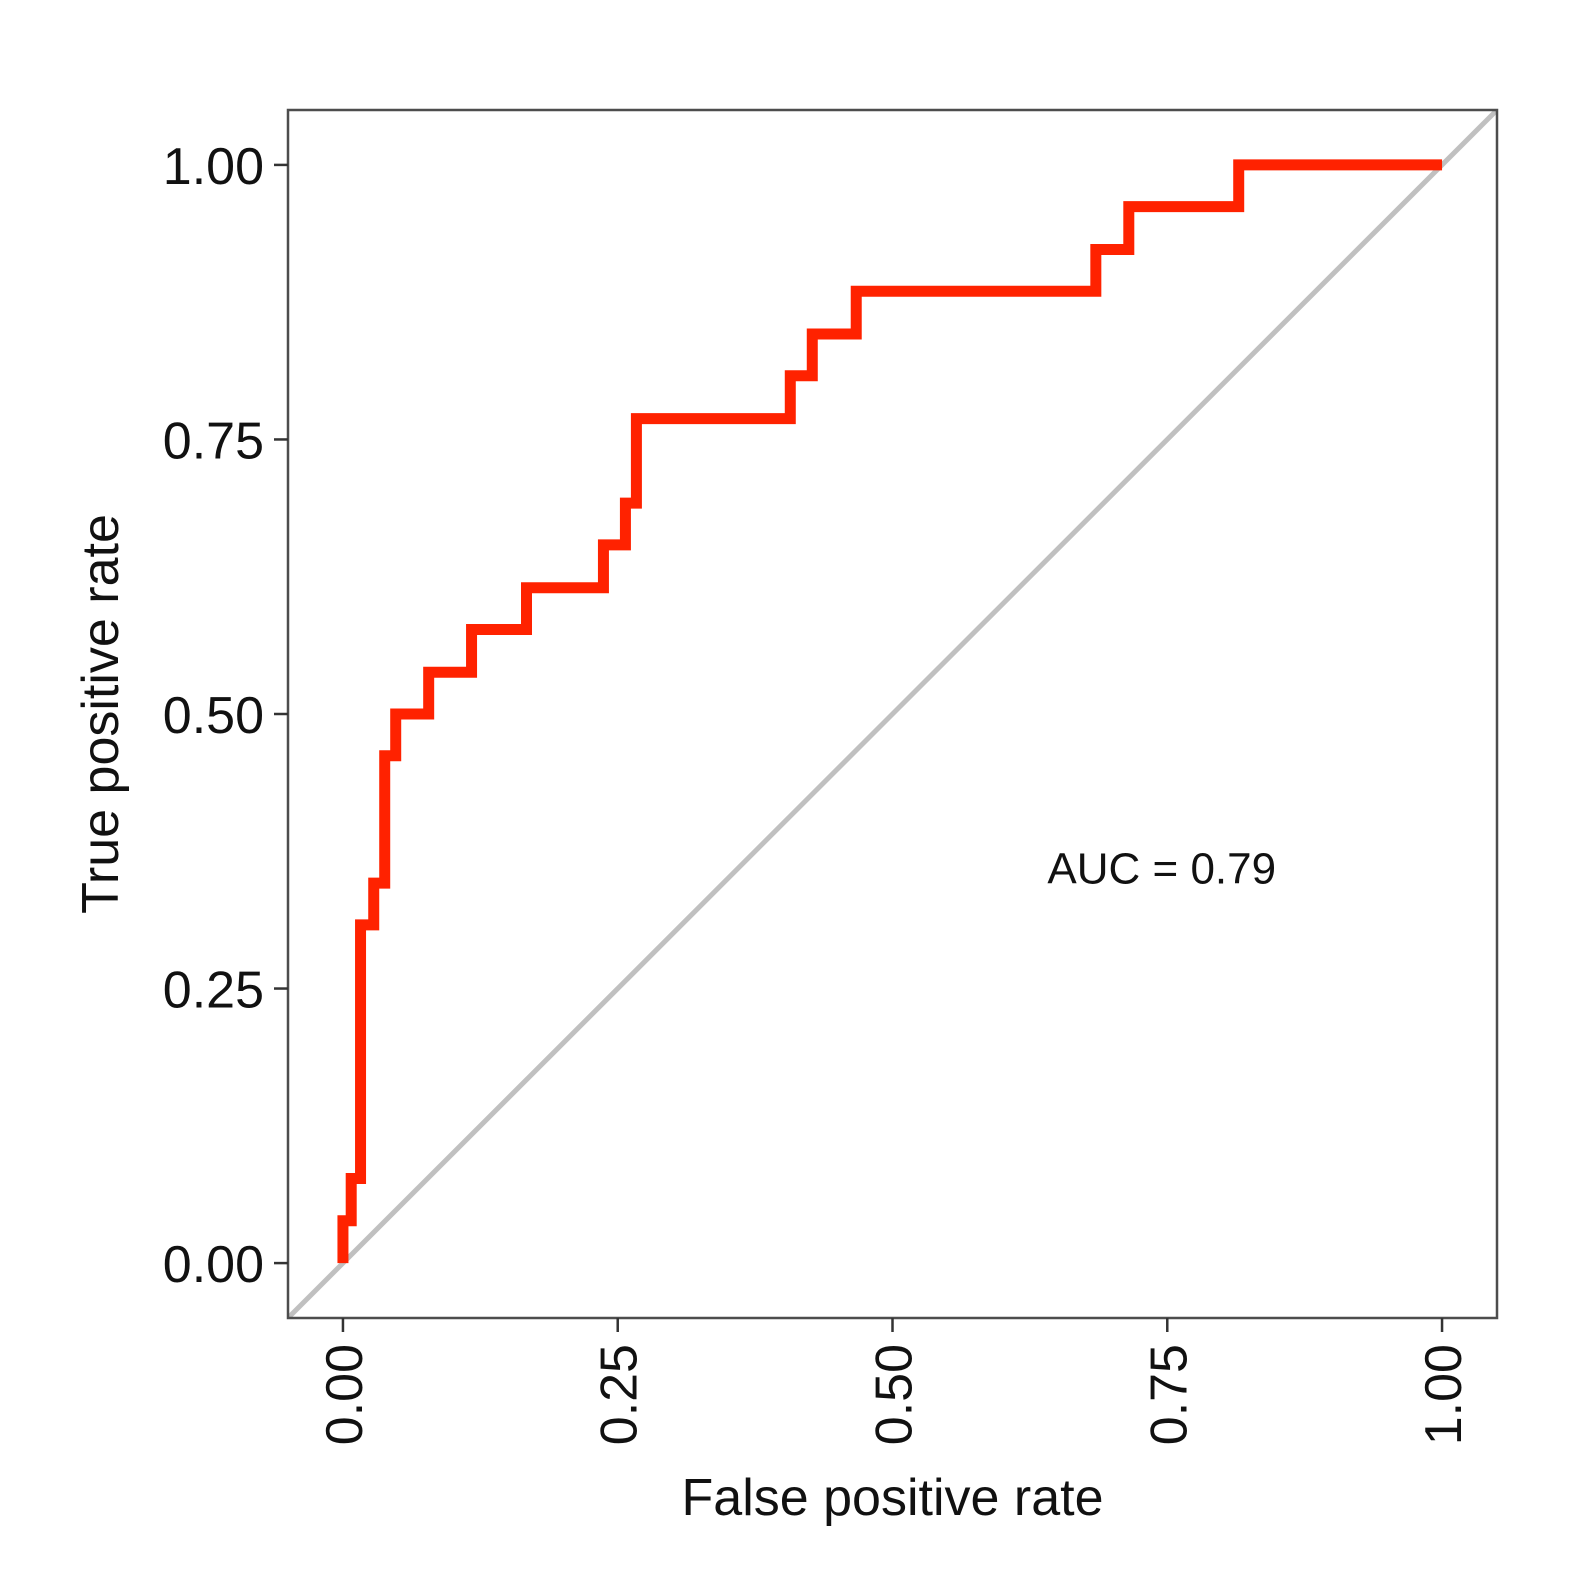 The image size is (1578, 1570). I want to click on y-tick-label: 0.00, so click(213, 1265).